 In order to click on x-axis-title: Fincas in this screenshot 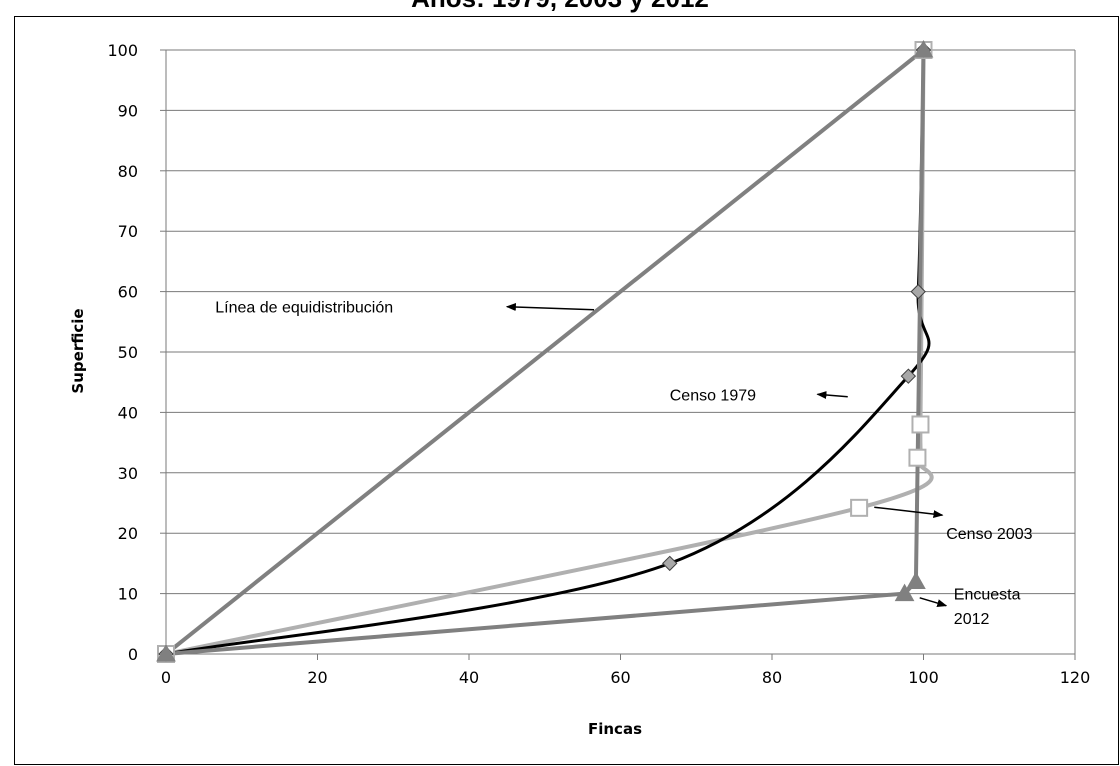, I will do `click(615, 729)`.